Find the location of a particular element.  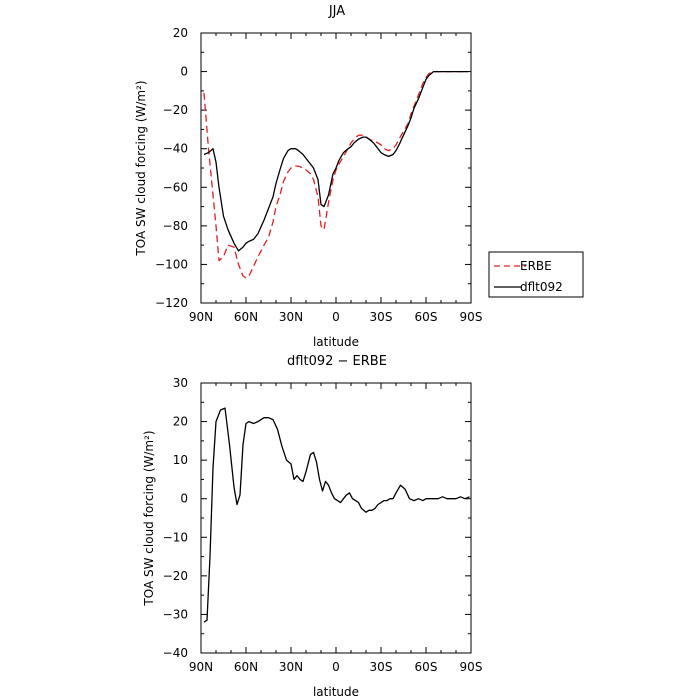

series-line-difference is located at coordinates (336, 515).